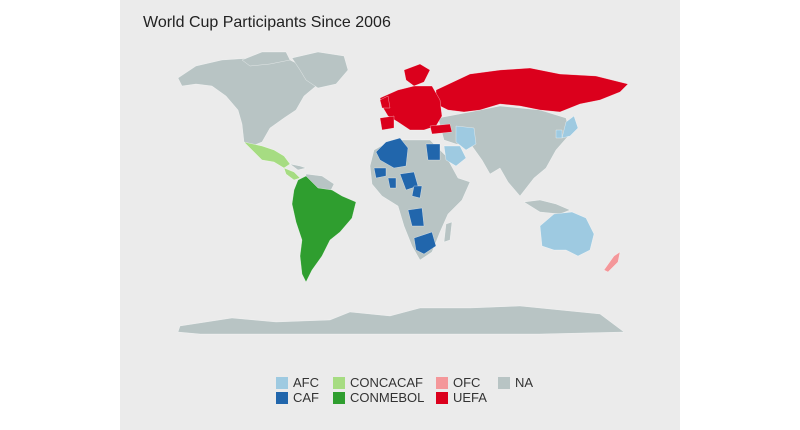  I want to click on new-zealand-land, so click(612, 262).